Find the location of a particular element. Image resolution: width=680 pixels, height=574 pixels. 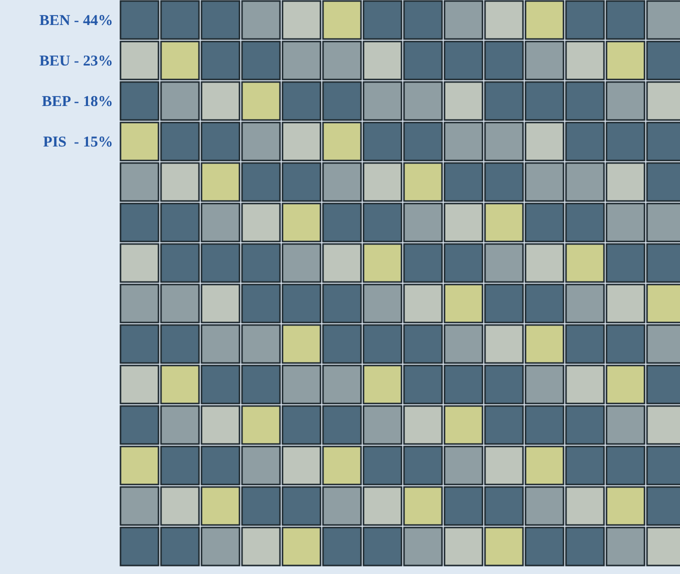

category-label: BEP - is located at coordinates (60, 102).